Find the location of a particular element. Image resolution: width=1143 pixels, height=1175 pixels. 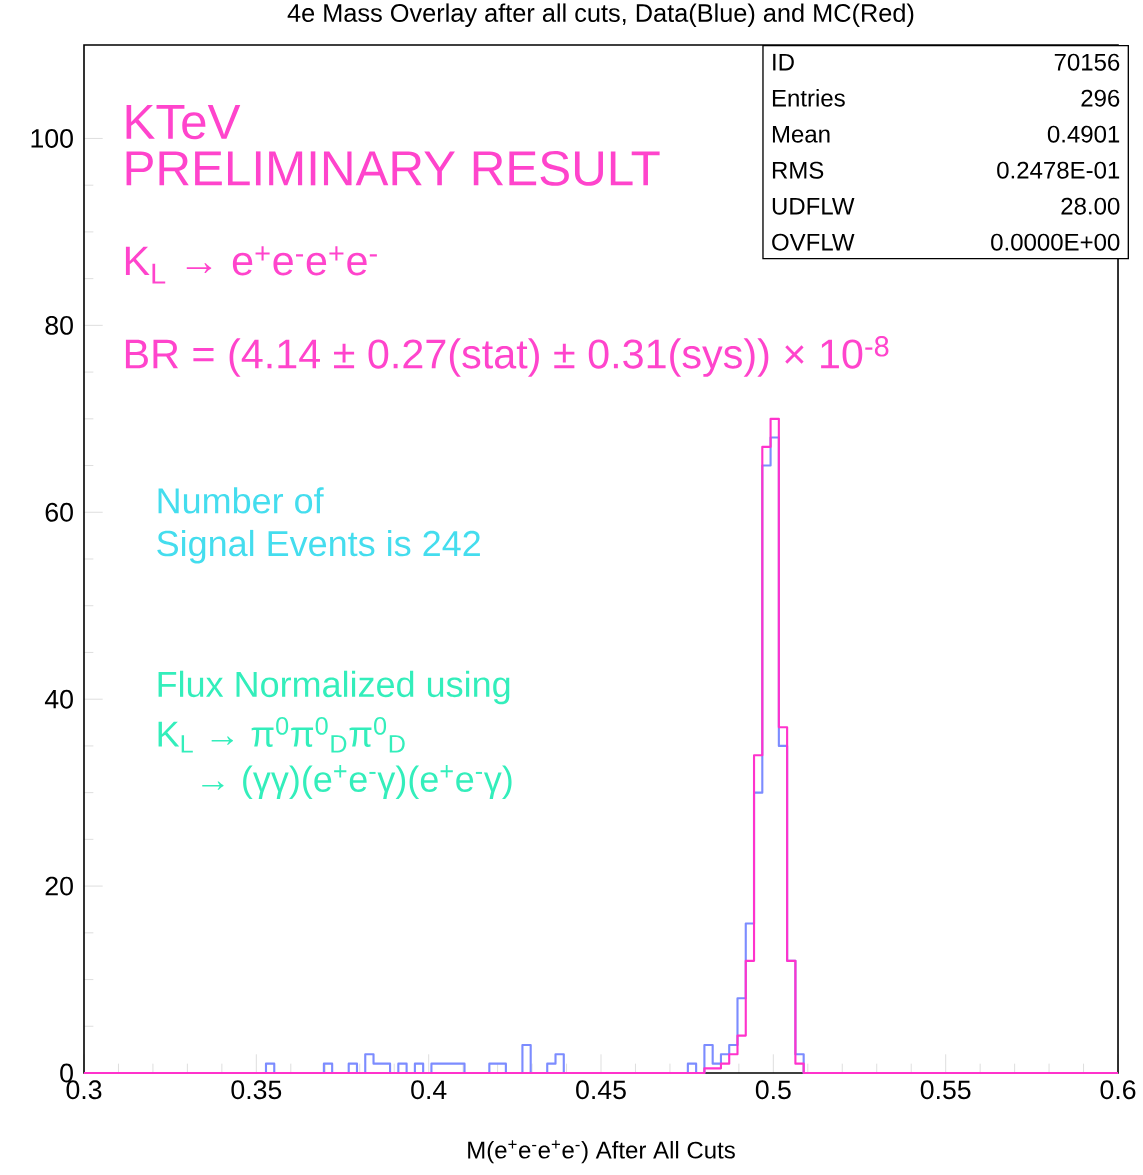

annotation: KTeV is located at coordinates (183, 122).